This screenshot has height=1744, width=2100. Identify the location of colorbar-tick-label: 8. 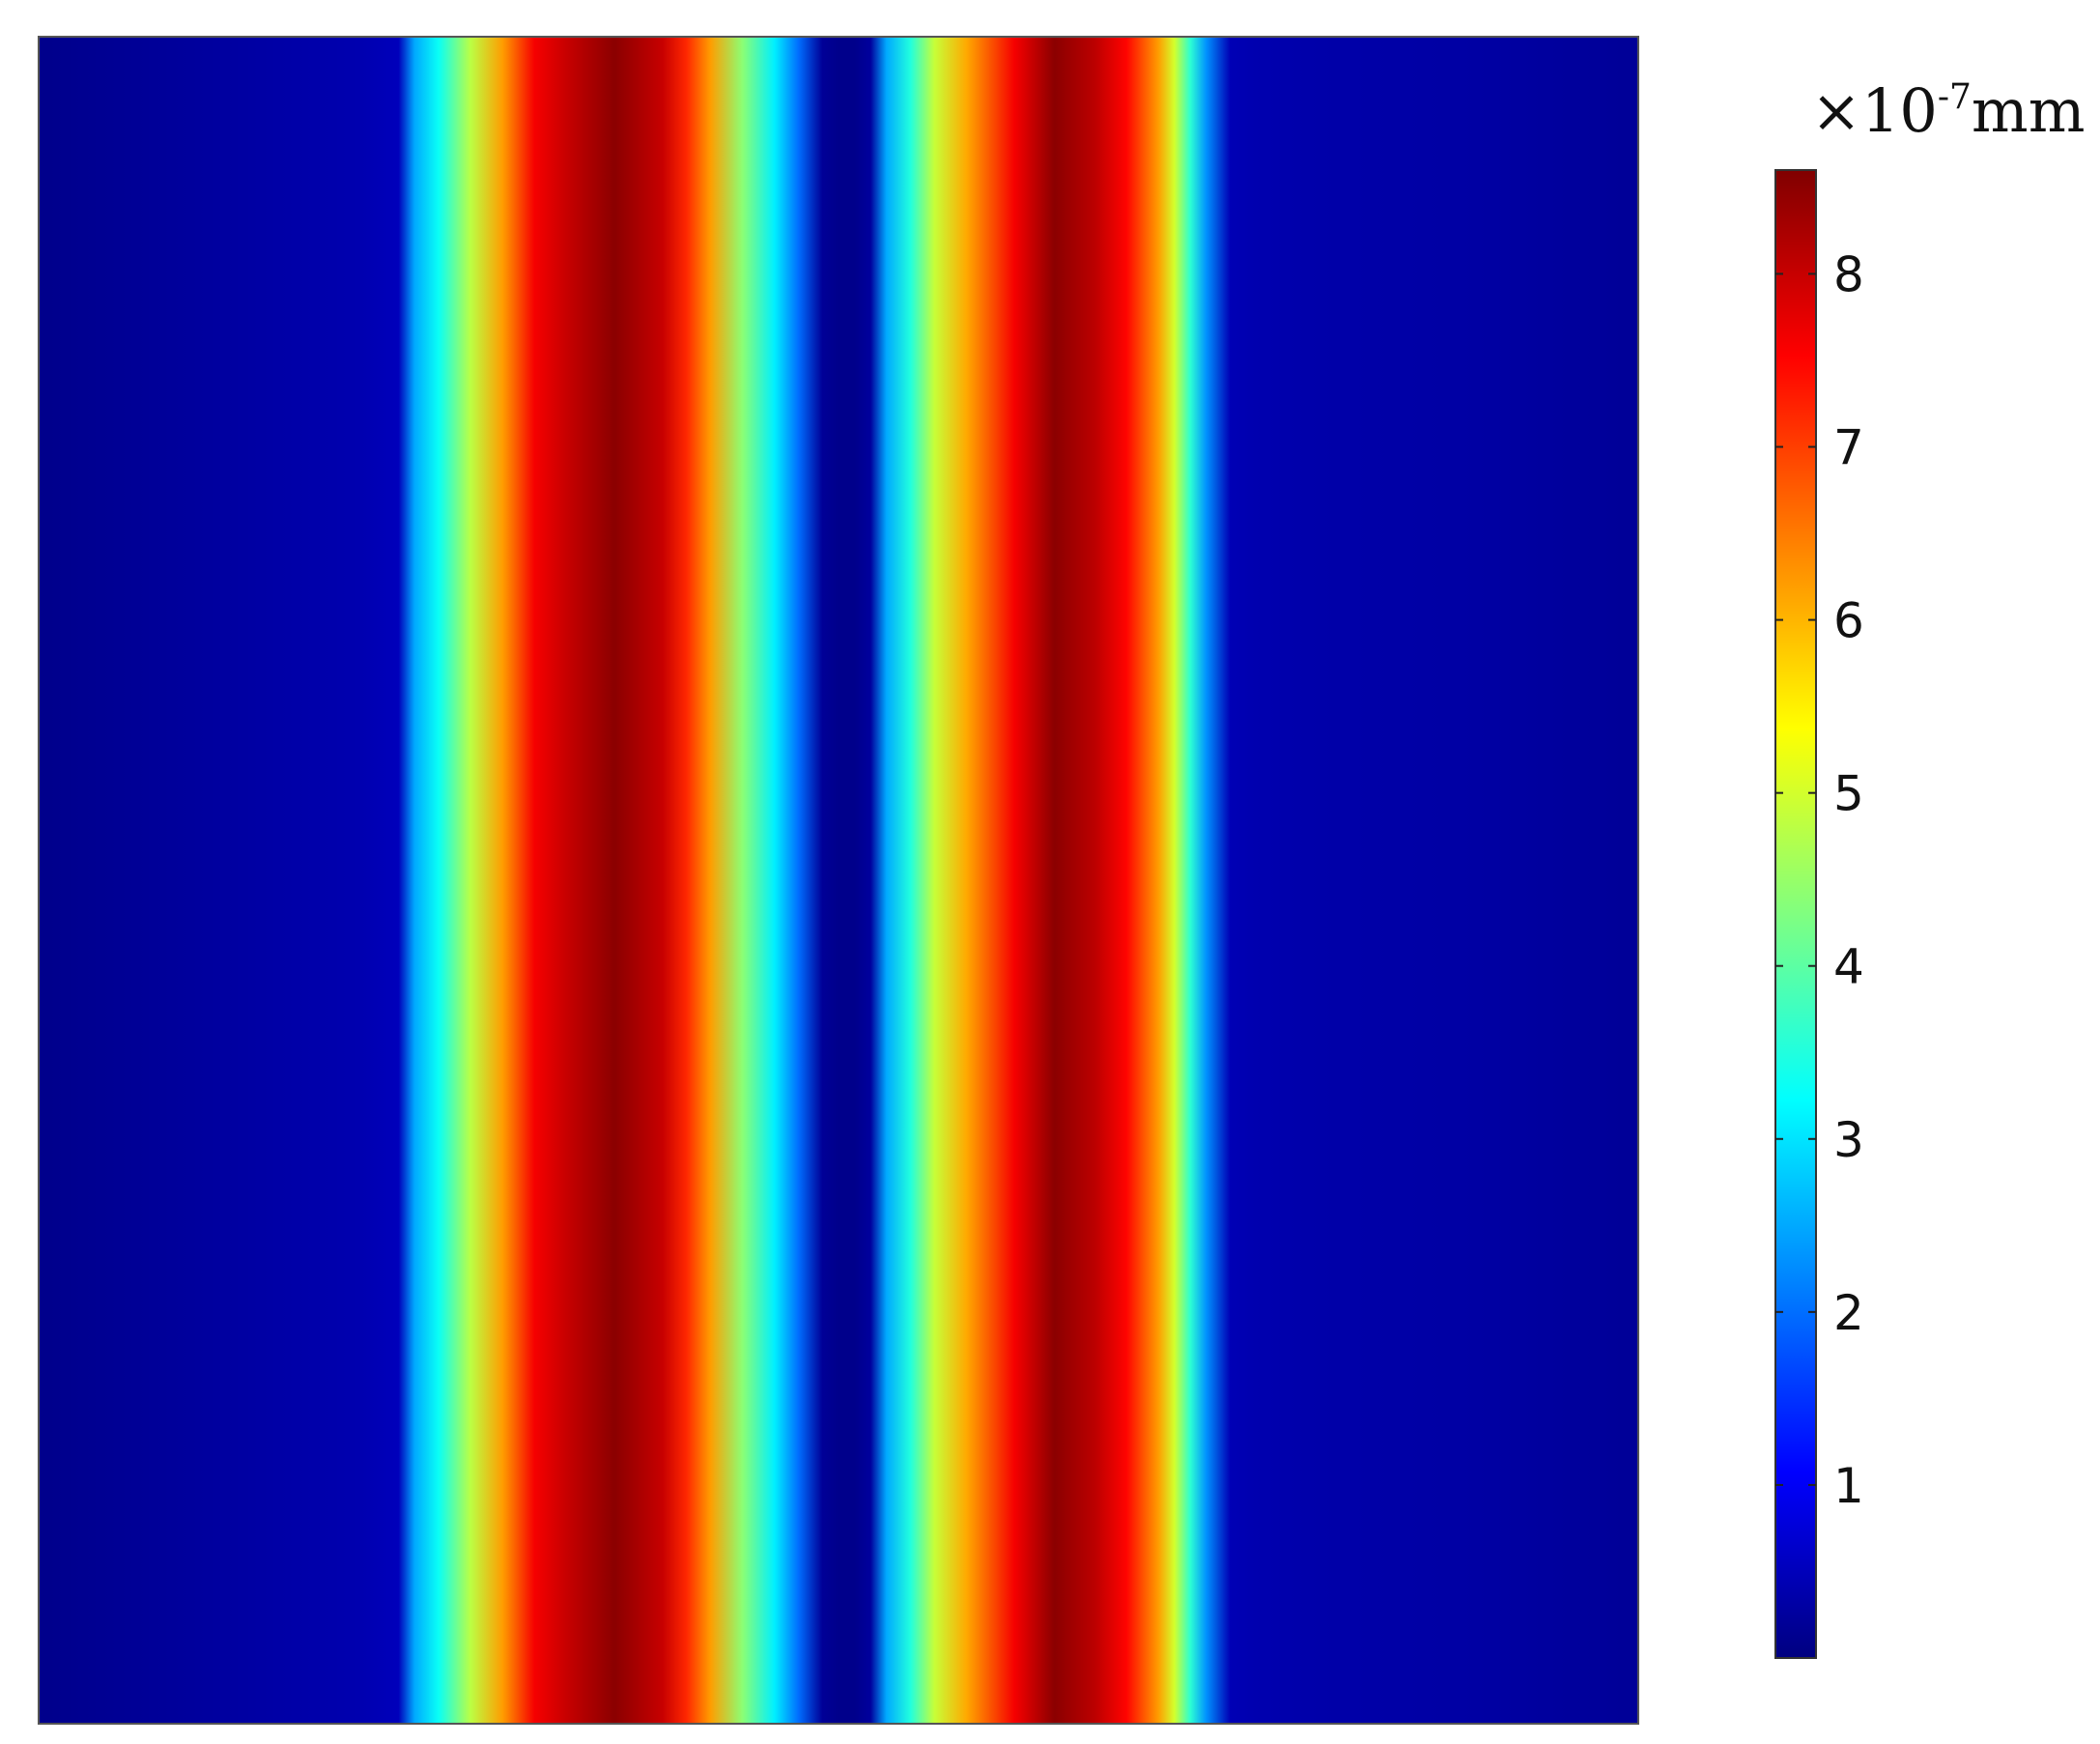
(1848, 274).